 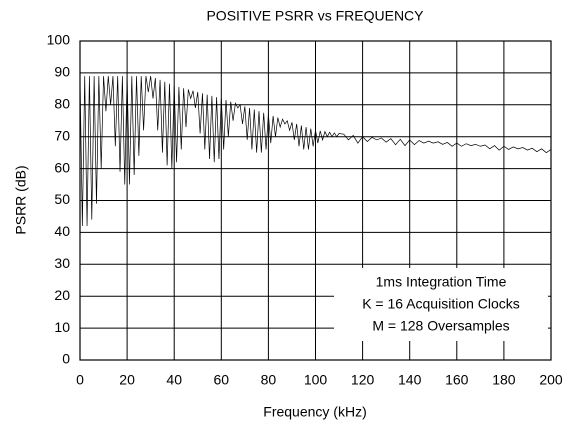 I want to click on y-tick-label: 70, so click(x=62, y=135).